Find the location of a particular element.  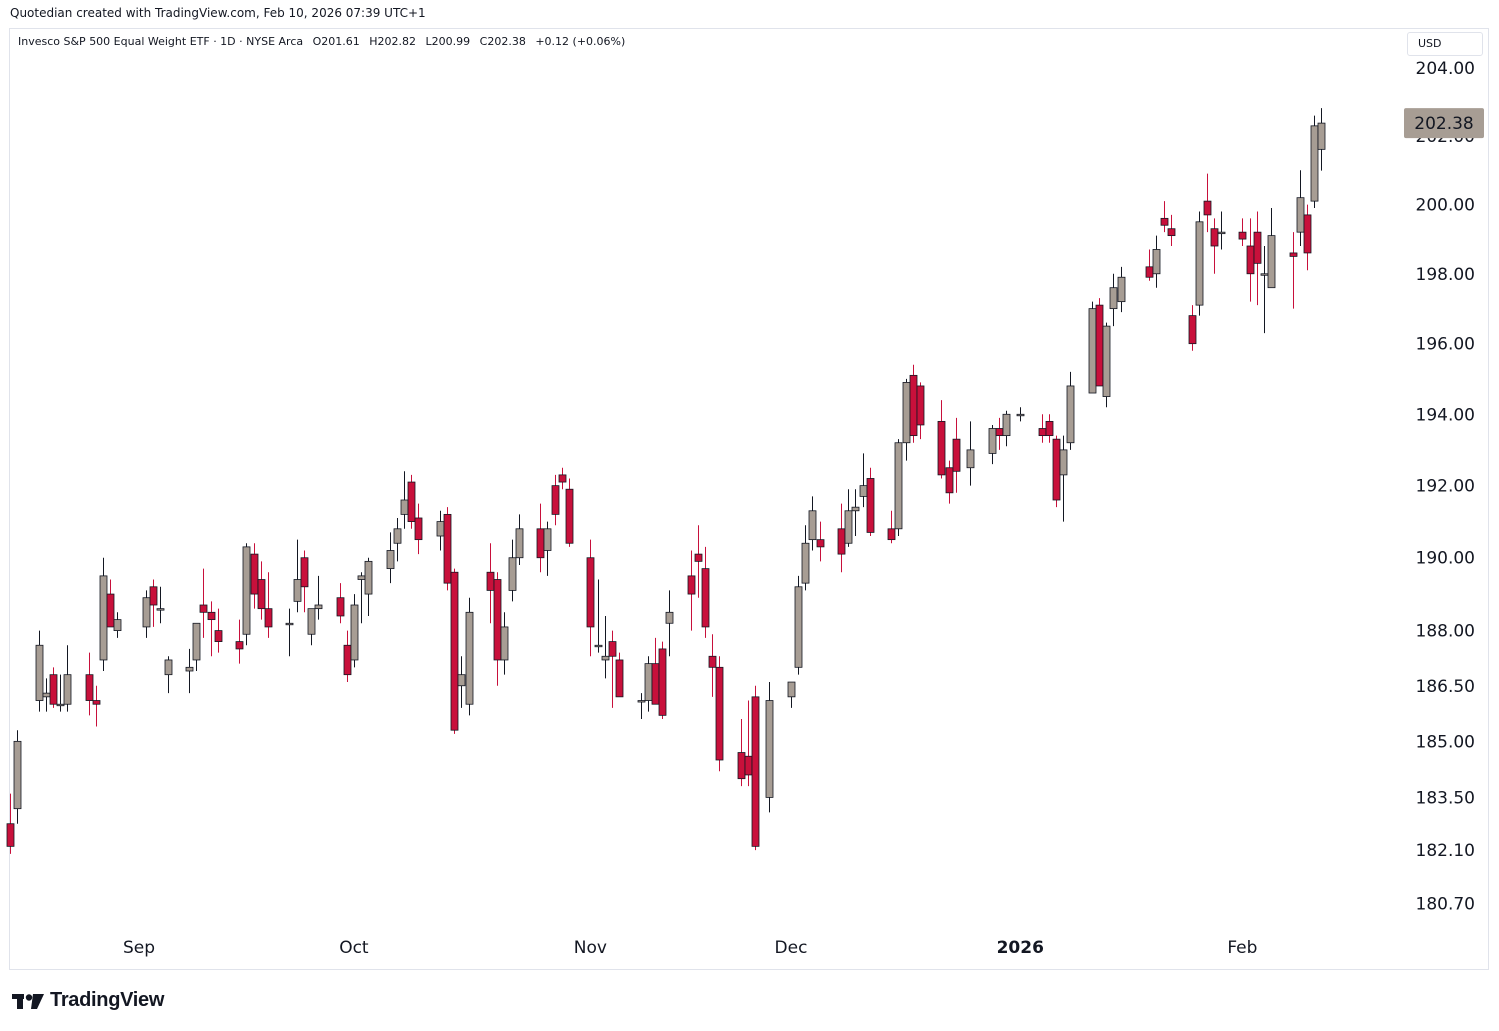

currency-button: USD is located at coordinates (1445, 44).